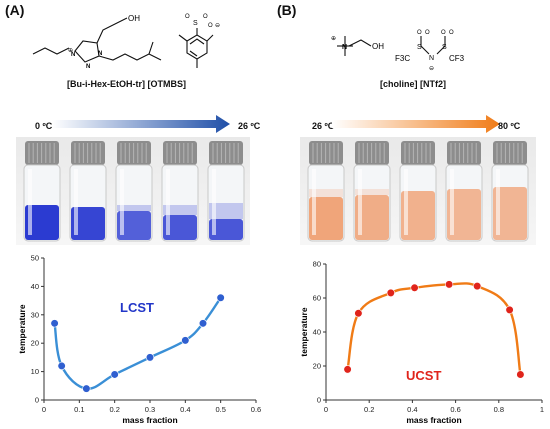 The image size is (550, 429). What do you see at coordinates (44, 126) in the screenshot?
I see `temp-start-a: 0 ºC` at bounding box center [44, 126].